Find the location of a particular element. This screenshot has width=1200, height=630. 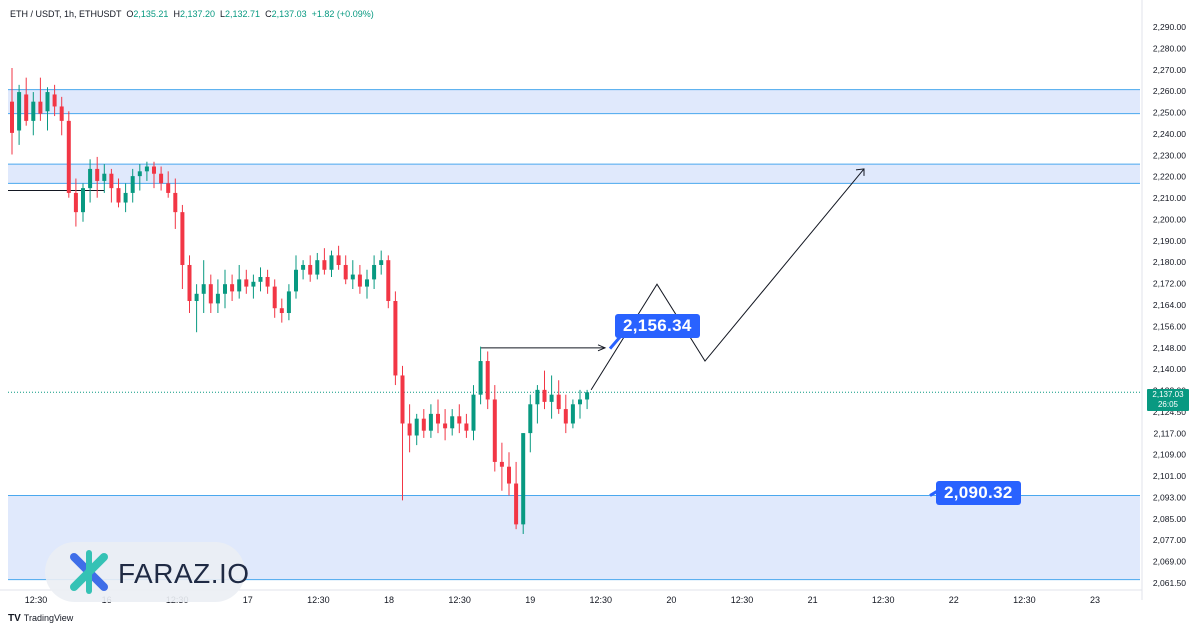

x-tick-label: 22 is located at coordinates (954, 600).